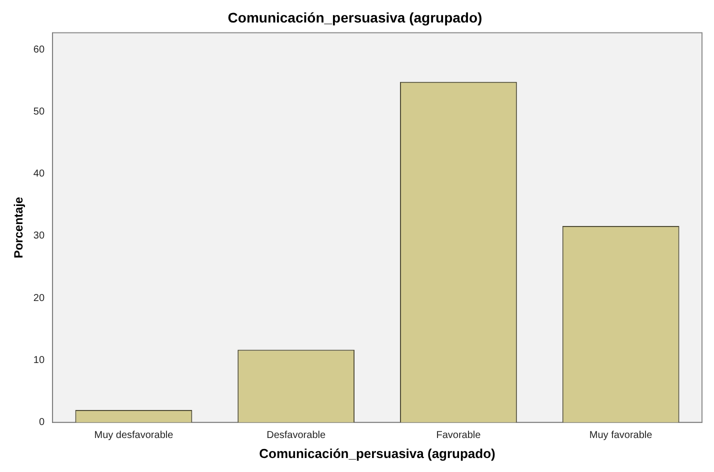 The image size is (714, 472). What do you see at coordinates (39, 360) in the screenshot?
I see `y-tick-label: 10` at bounding box center [39, 360].